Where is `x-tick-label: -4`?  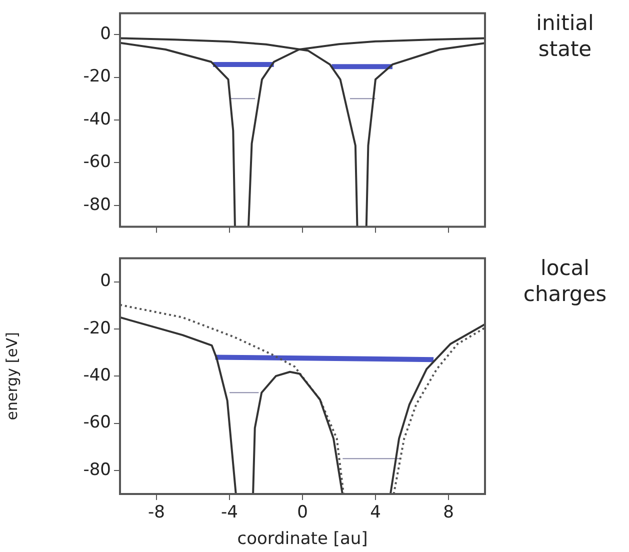 x-tick-label: -4 is located at coordinates (229, 512).